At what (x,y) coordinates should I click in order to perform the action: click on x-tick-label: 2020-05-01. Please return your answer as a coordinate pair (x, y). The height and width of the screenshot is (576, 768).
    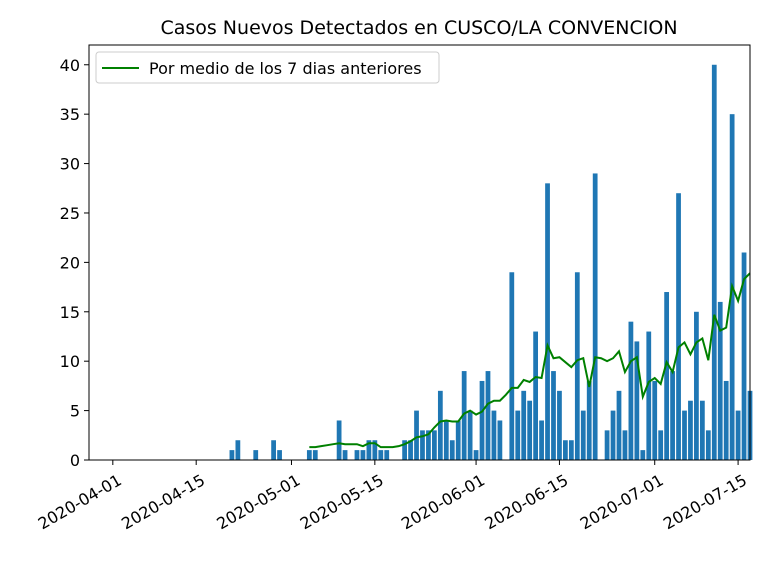
    Looking at the image, I should click on (258, 501).